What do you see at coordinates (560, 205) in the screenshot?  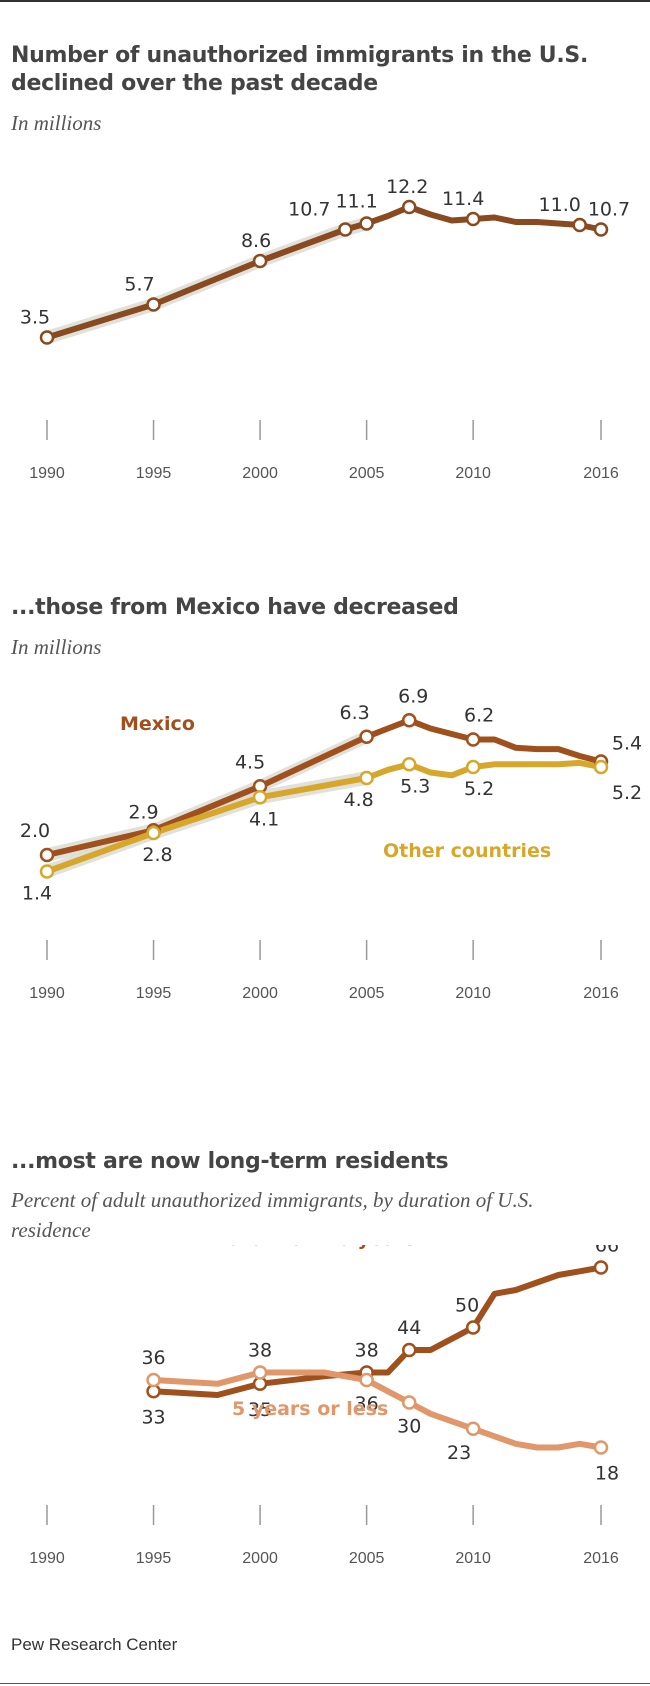 I see `data-label: 11.0` at bounding box center [560, 205].